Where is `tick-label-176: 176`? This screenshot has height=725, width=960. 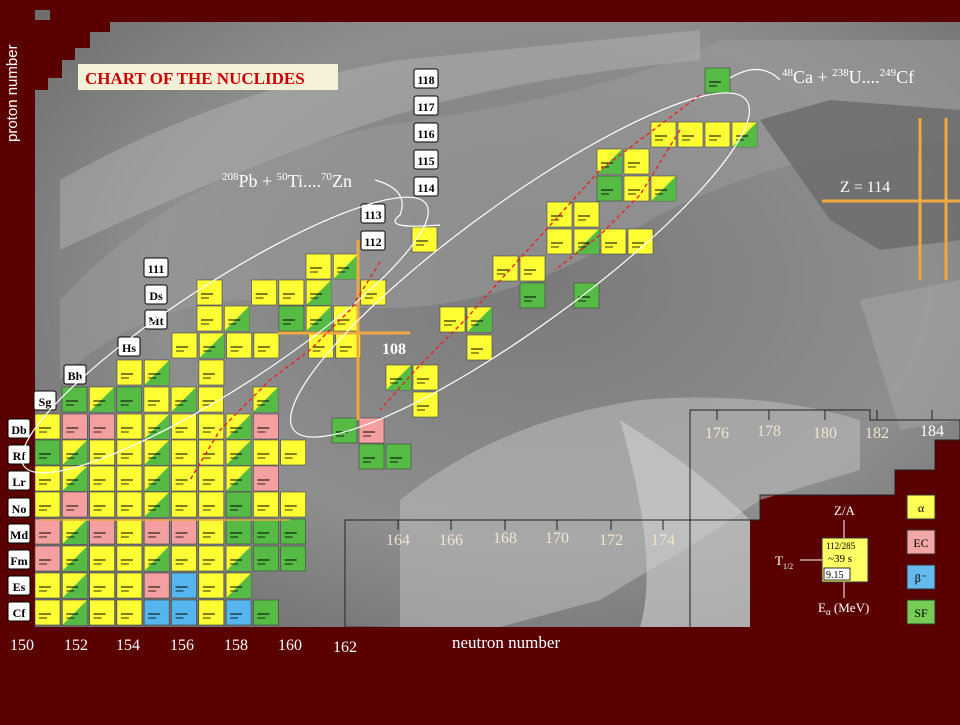
tick-label-176: 176 is located at coordinates (717, 433).